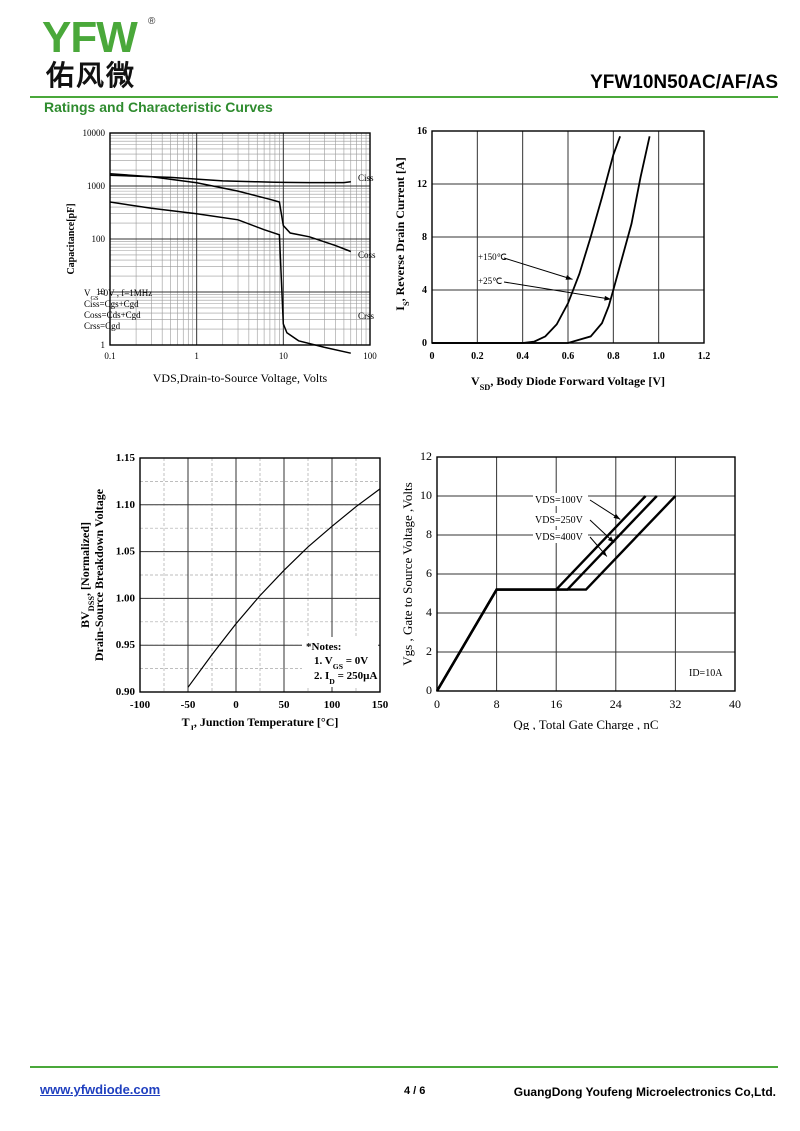  Describe the element at coordinates (616, 704) in the screenshot. I see `x-tick-label: 24` at that location.